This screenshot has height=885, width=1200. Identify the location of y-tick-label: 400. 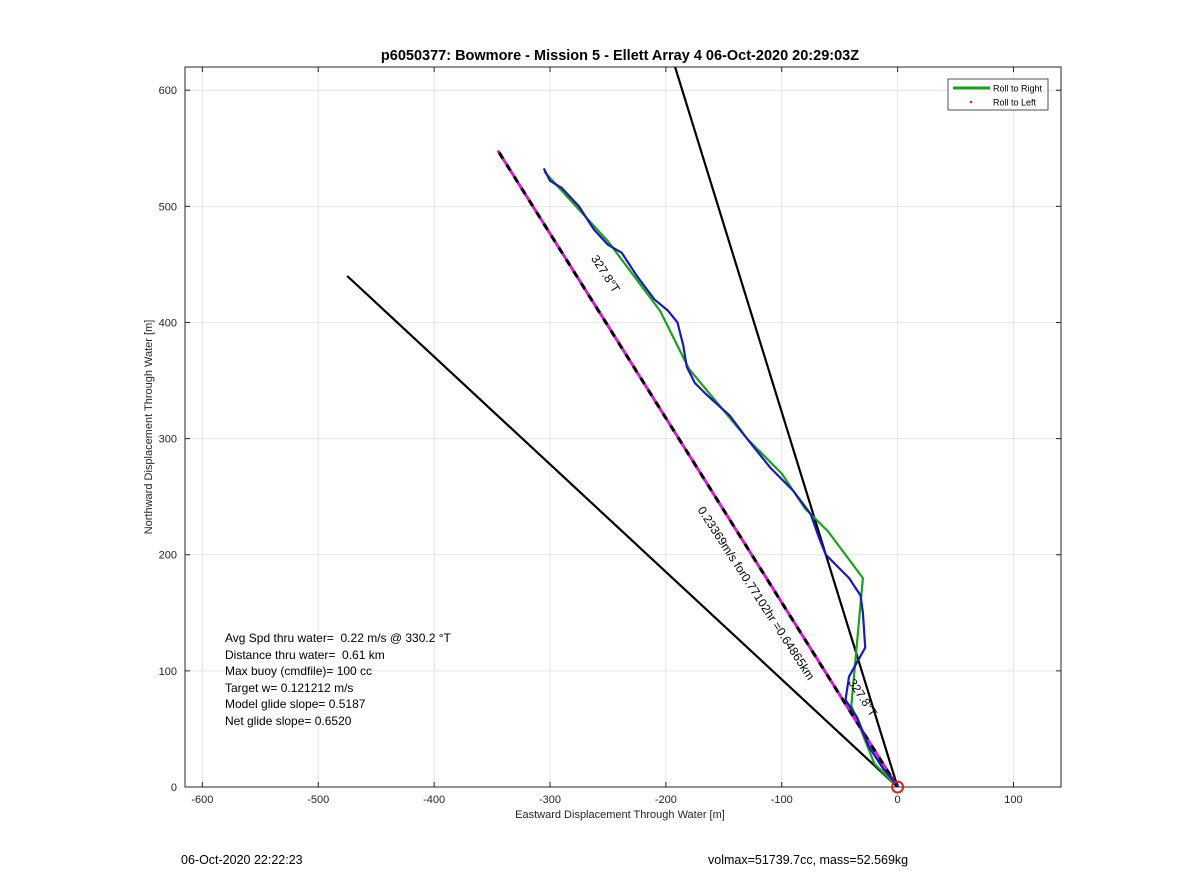
(168, 323).